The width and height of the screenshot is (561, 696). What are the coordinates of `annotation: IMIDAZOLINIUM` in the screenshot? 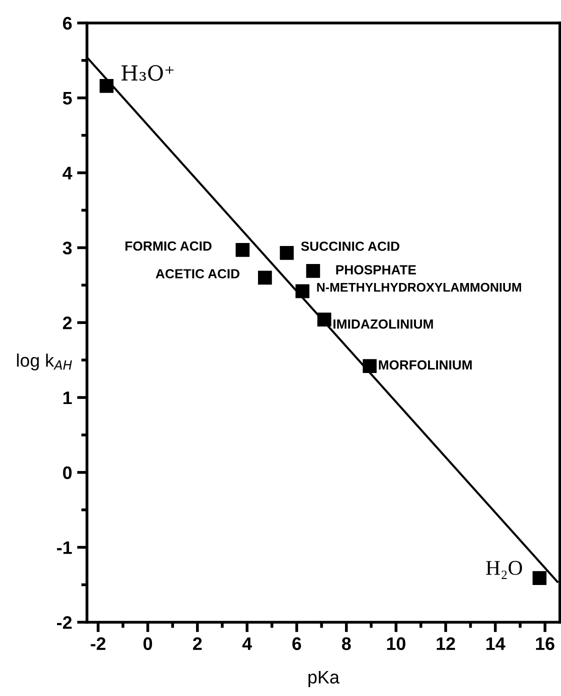 It's located at (383, 324).